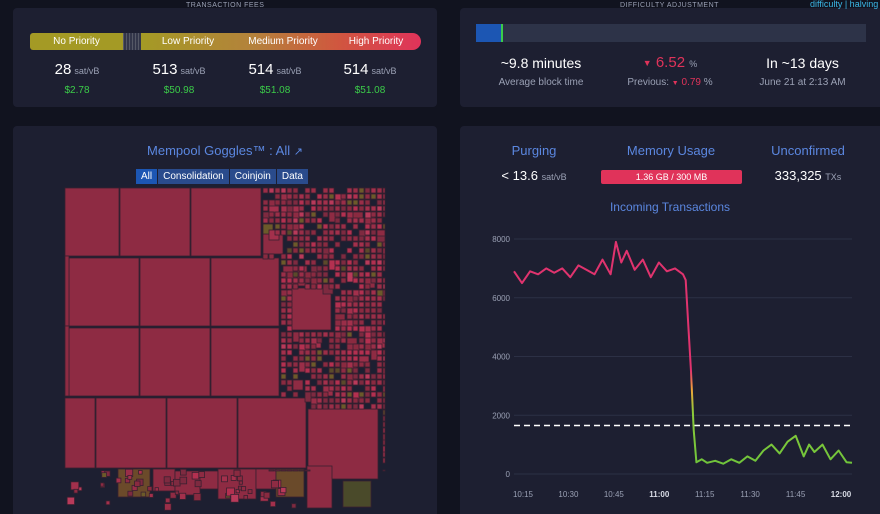 The width and height of the screenshot is (880, 514). What do you see at coordinates (691, 82) in the screenshot?
I see `previous-value: 0.79` at bounding box center [691, 82].